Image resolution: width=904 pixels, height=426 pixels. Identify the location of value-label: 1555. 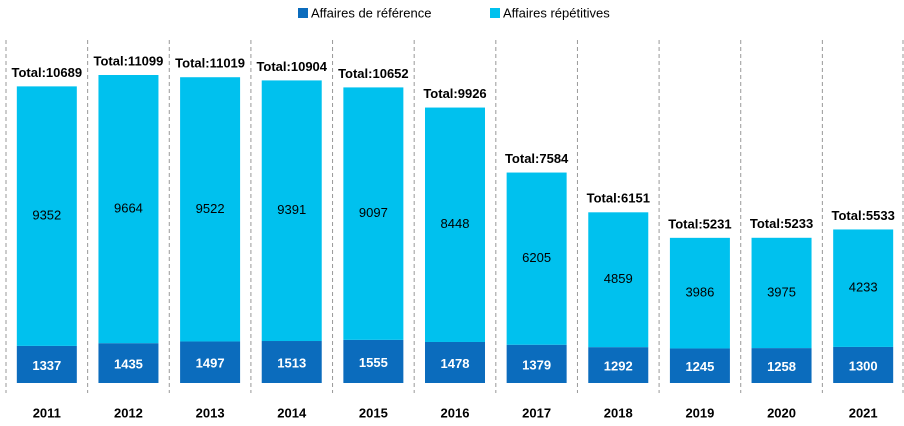
(373, 362).